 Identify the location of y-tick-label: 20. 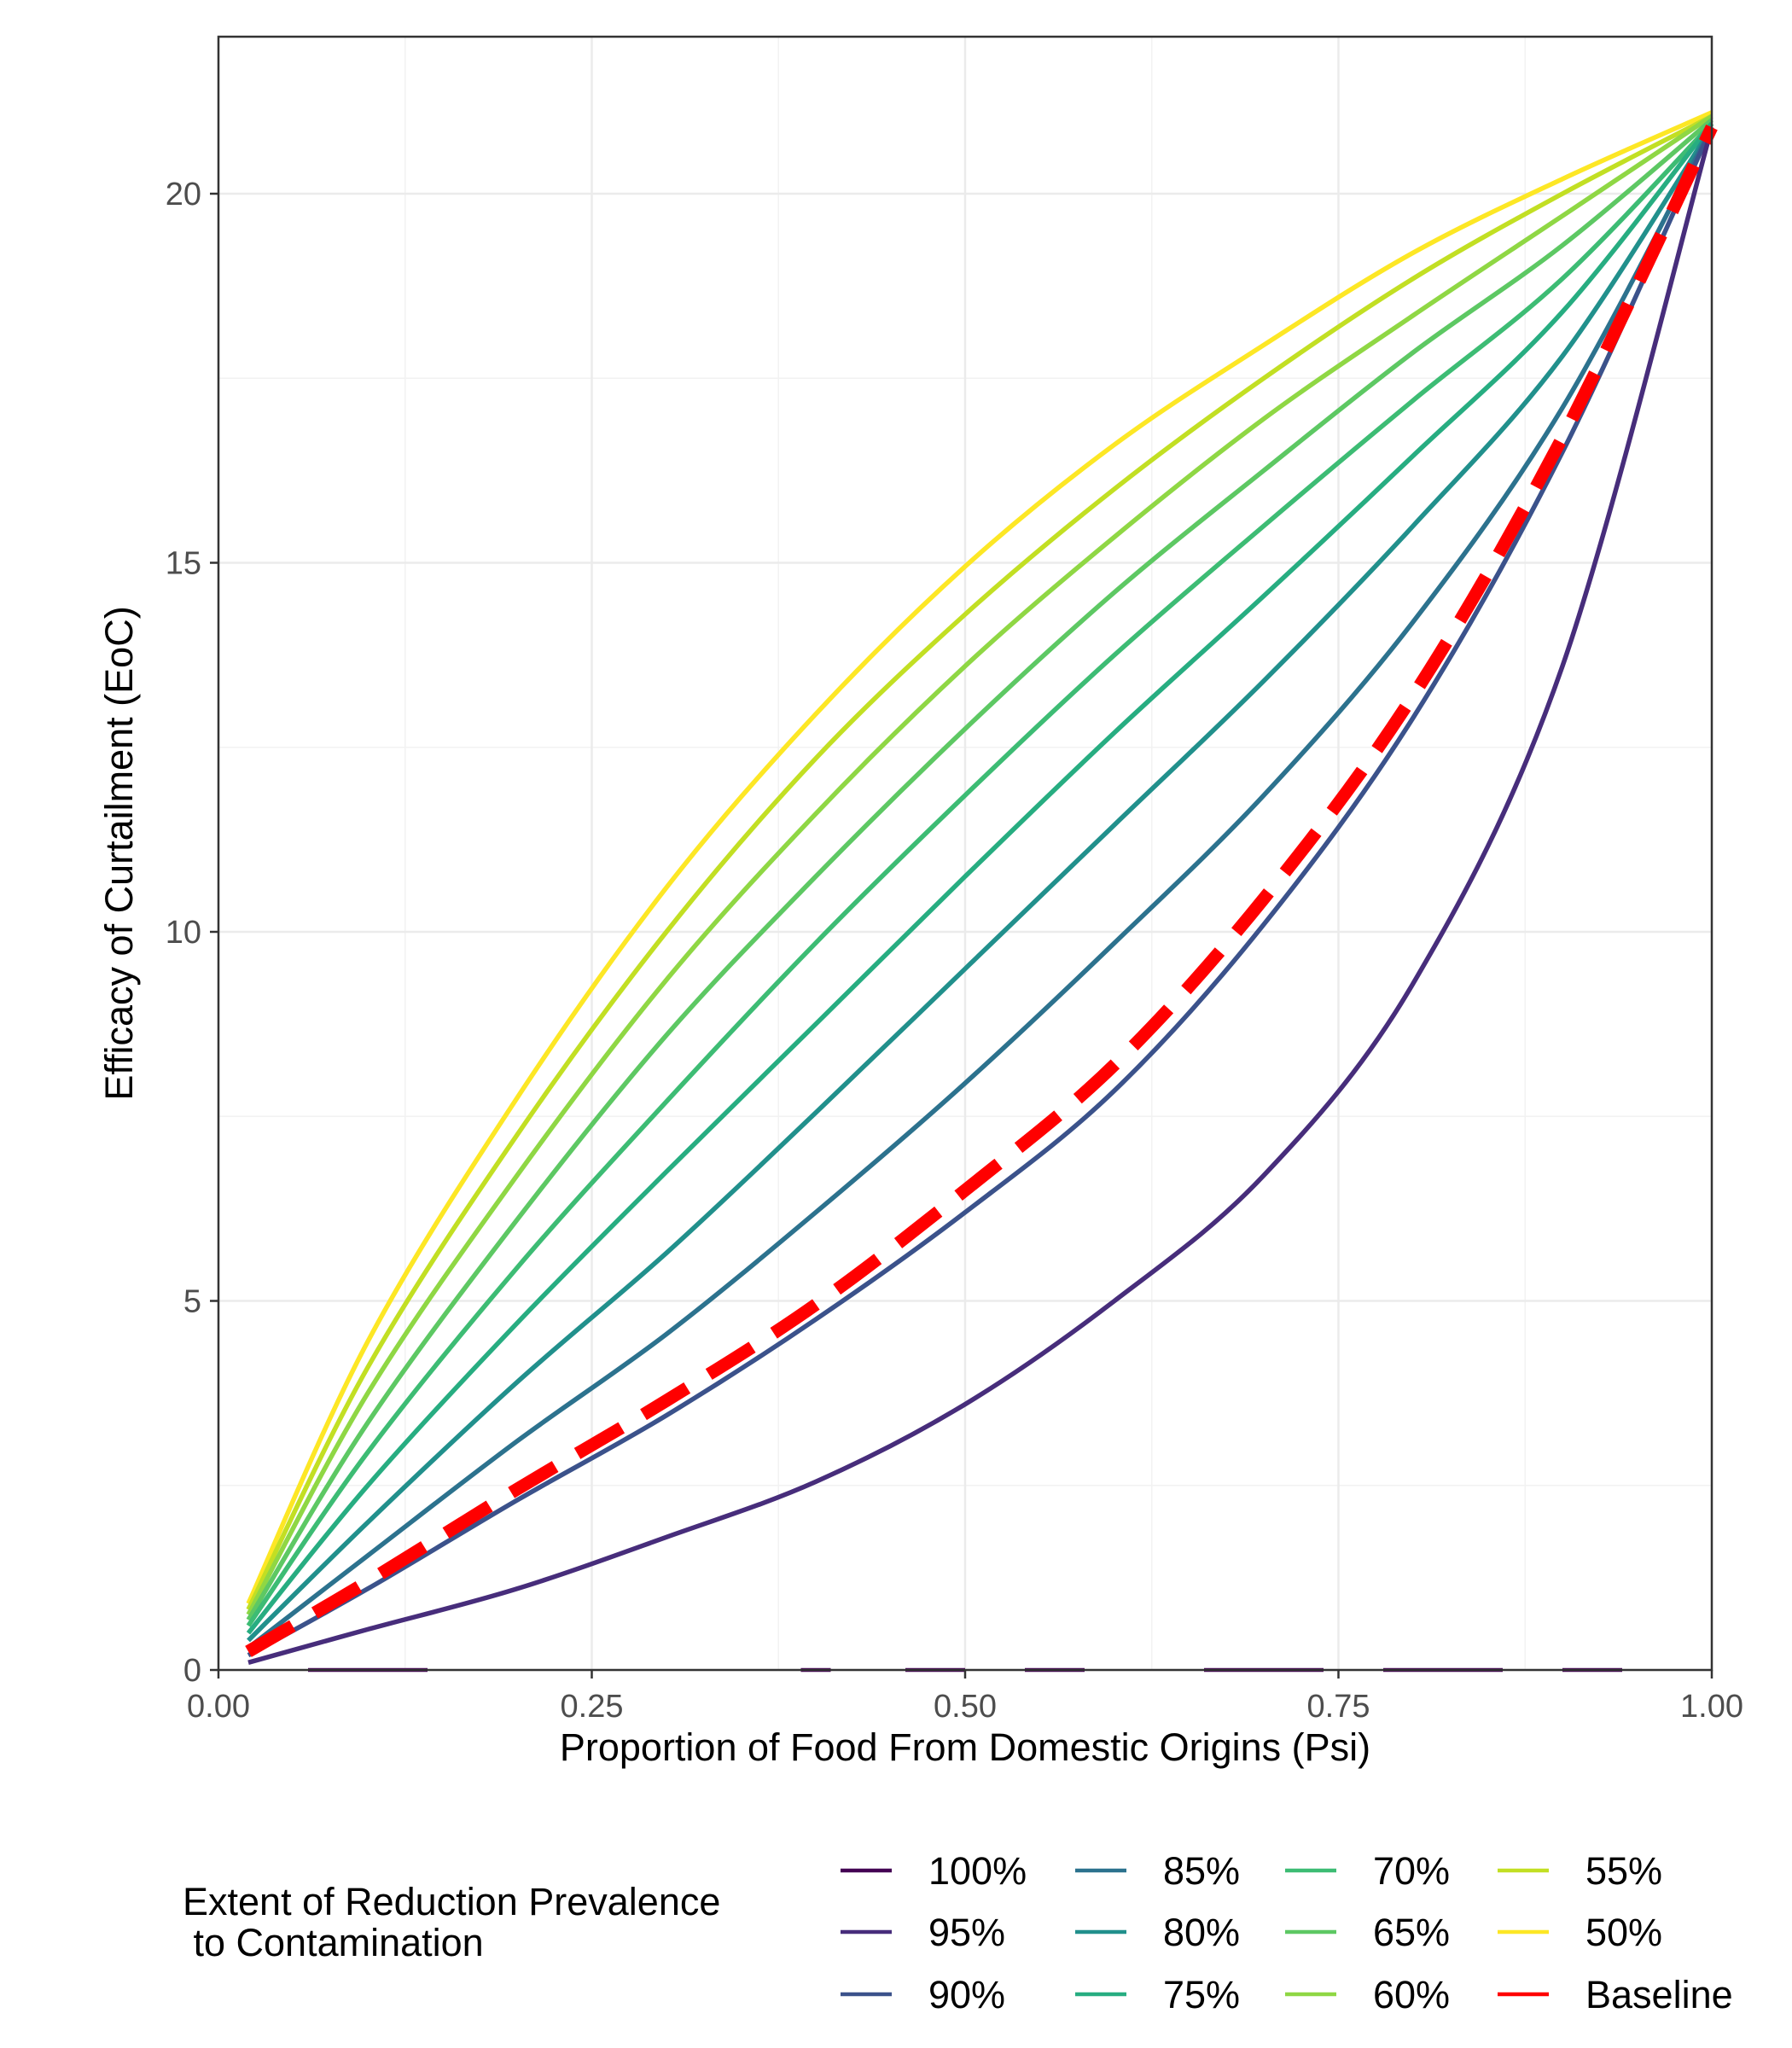
(183, 194).